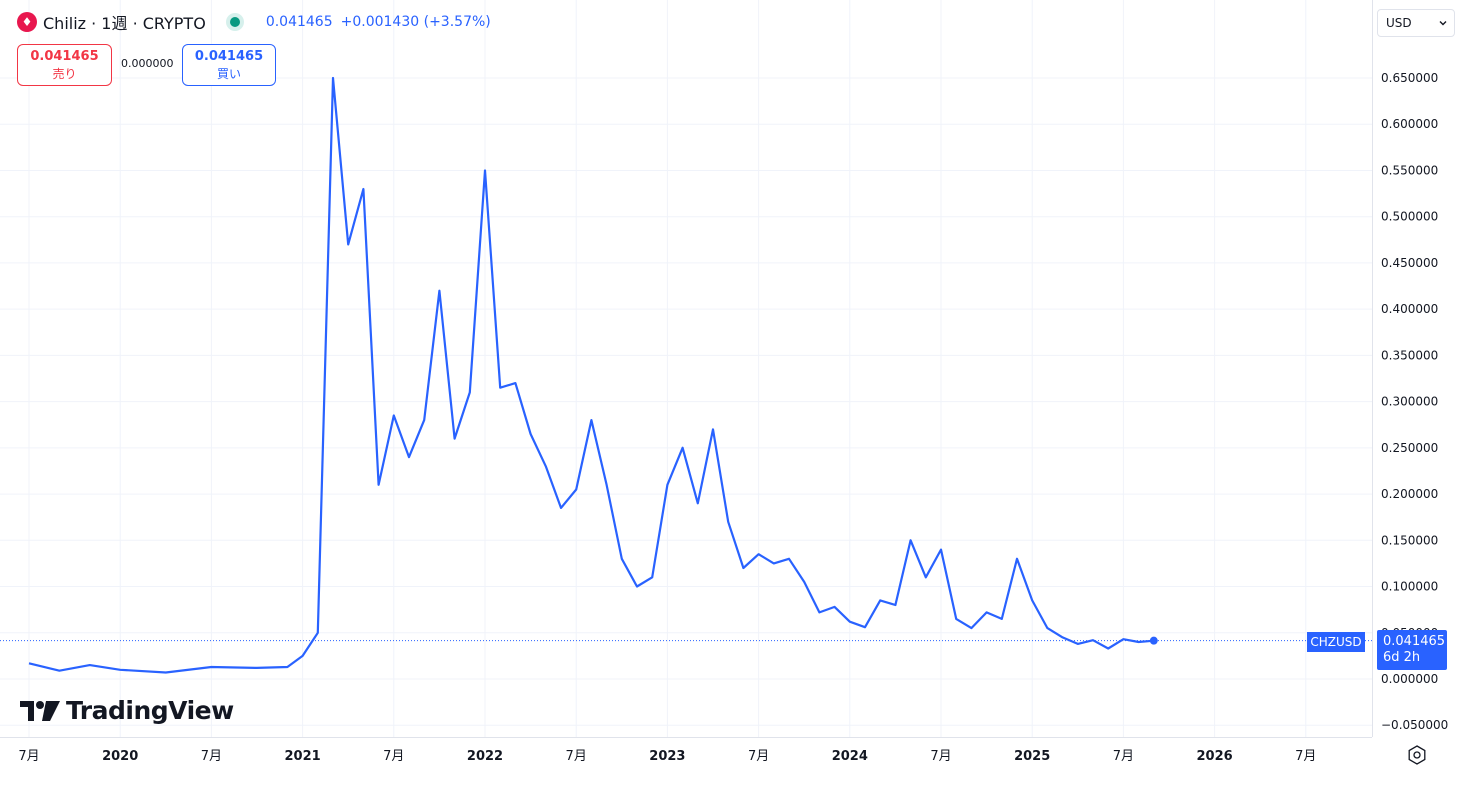 The width and height of the screenshot is (1460, 792). I want to click on last-price-tag: 0.041465 6d 2h, so click(1412, 650).